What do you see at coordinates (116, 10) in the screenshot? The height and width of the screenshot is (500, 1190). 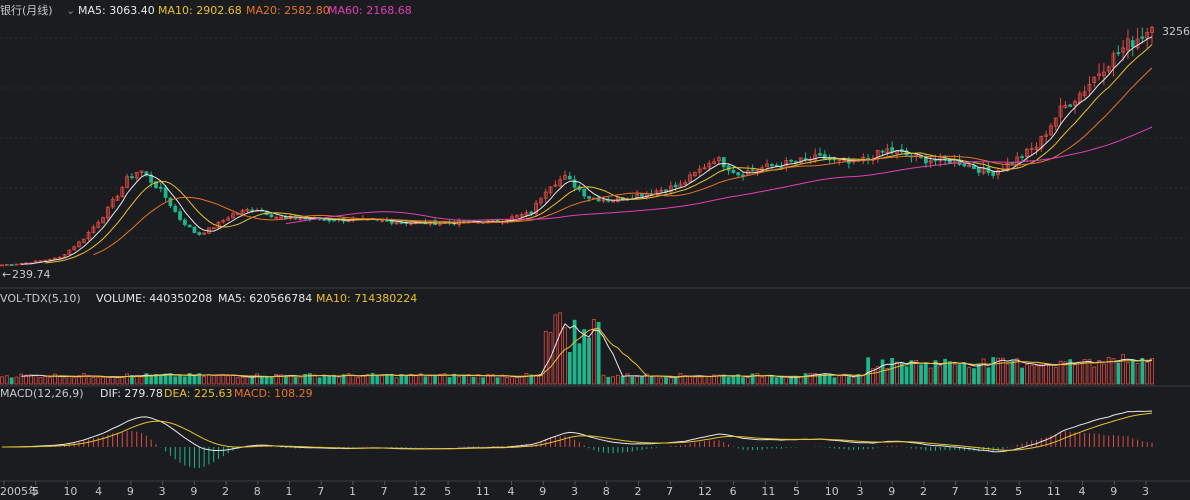 I see `ma5-label: MA5: 3063.40` at bounding box center [116, 10].